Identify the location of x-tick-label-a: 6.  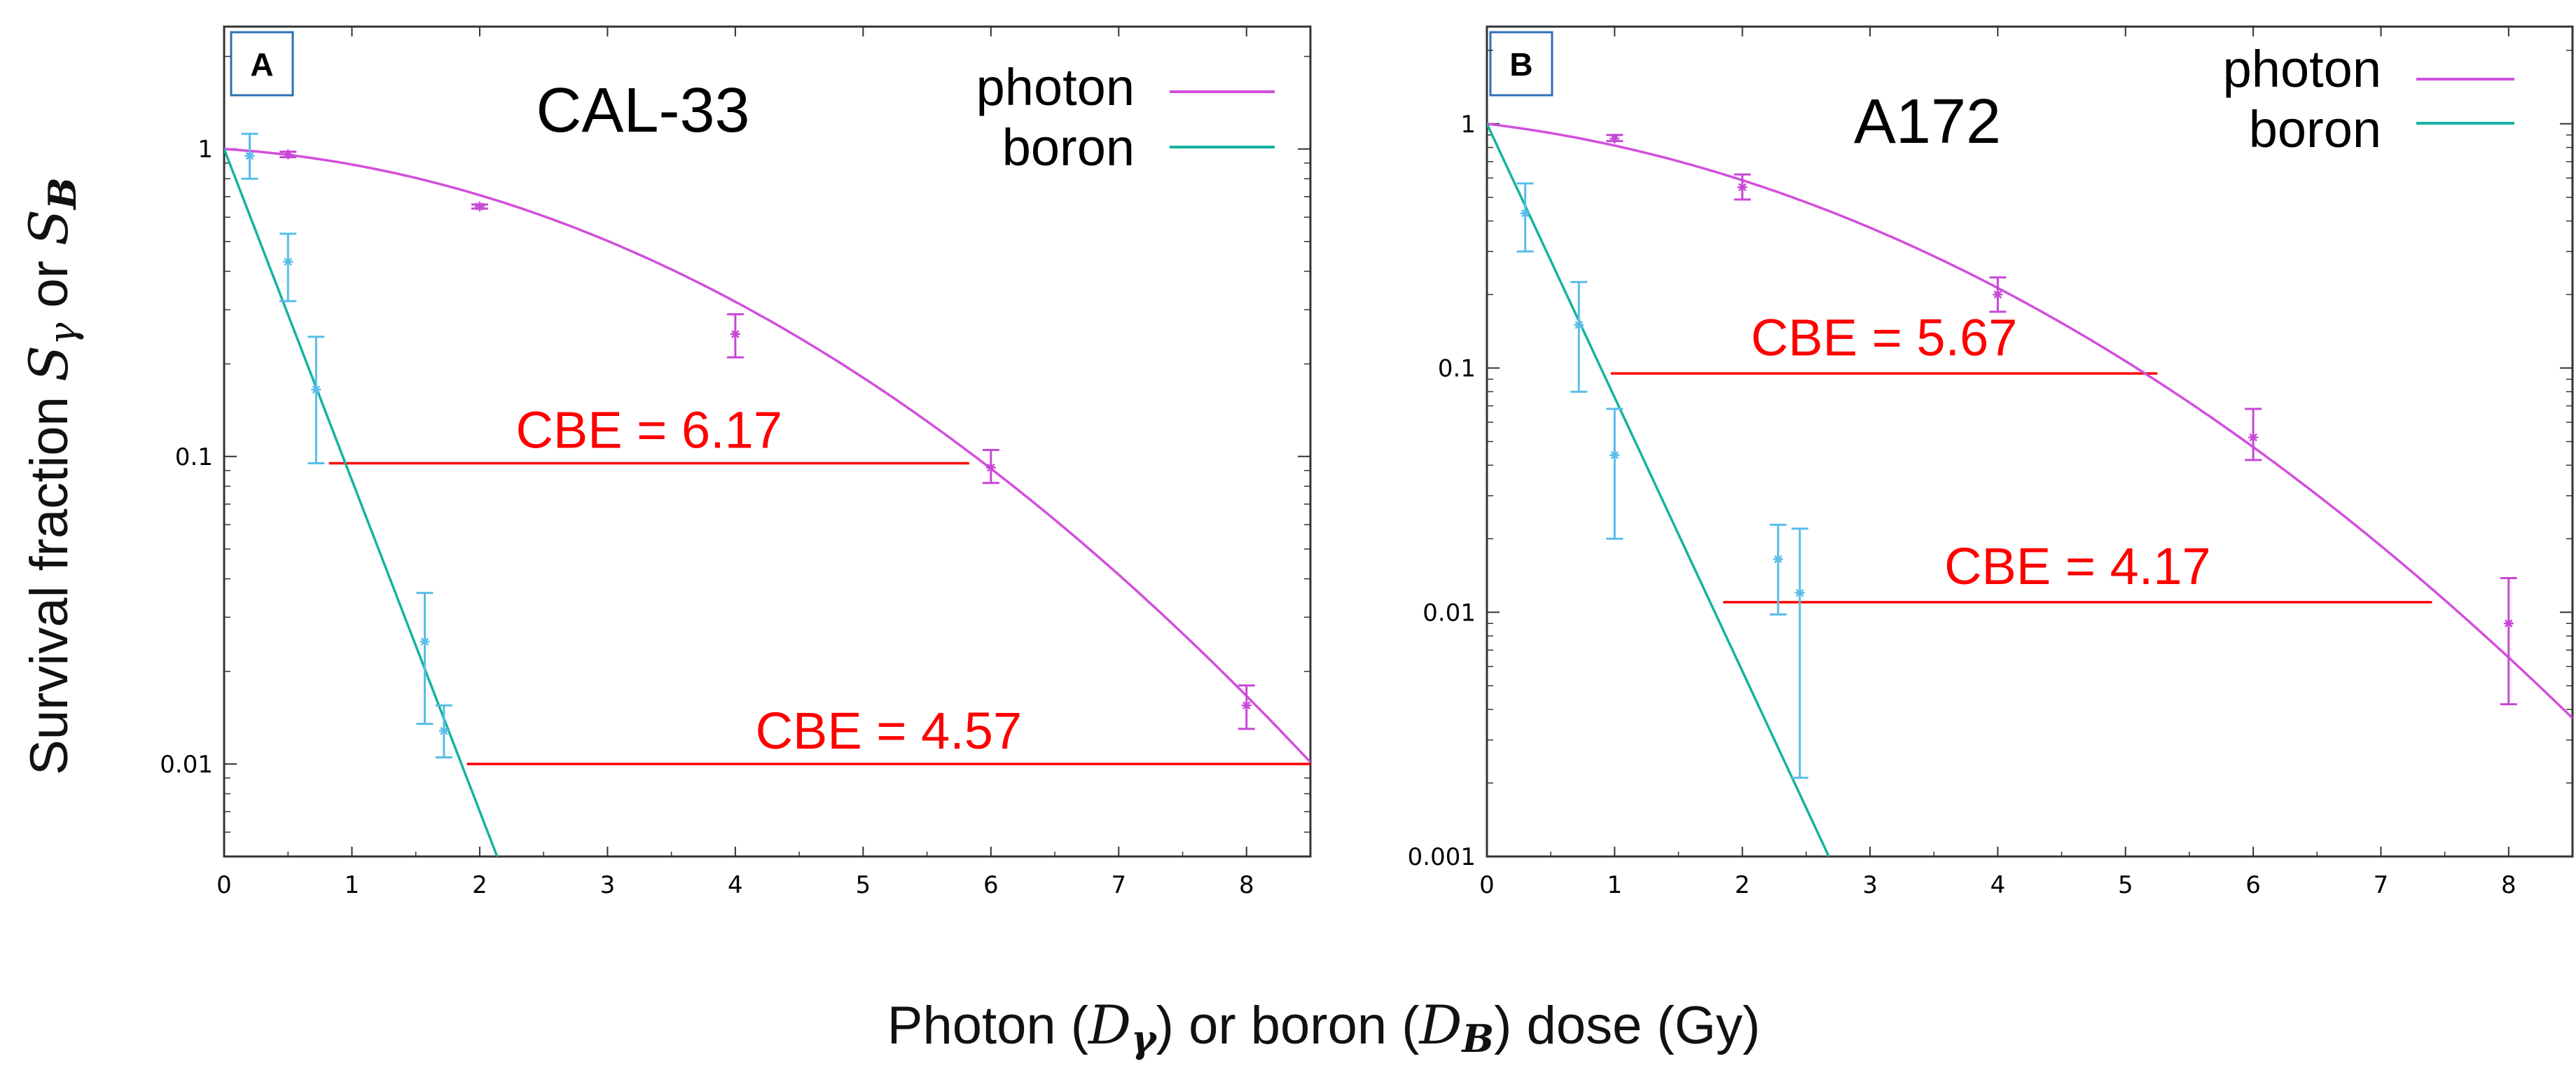
(991, 885).